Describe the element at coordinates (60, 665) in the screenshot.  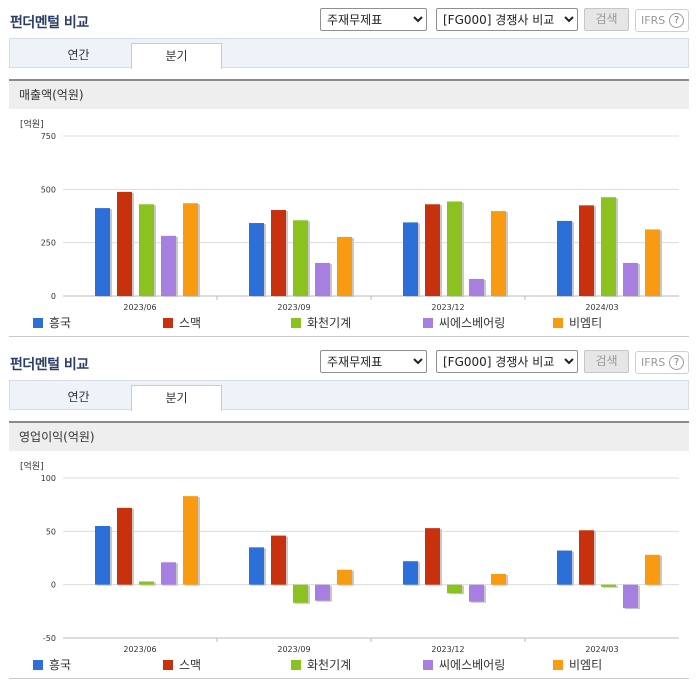
I see `legend-label: 흥국` at that location.